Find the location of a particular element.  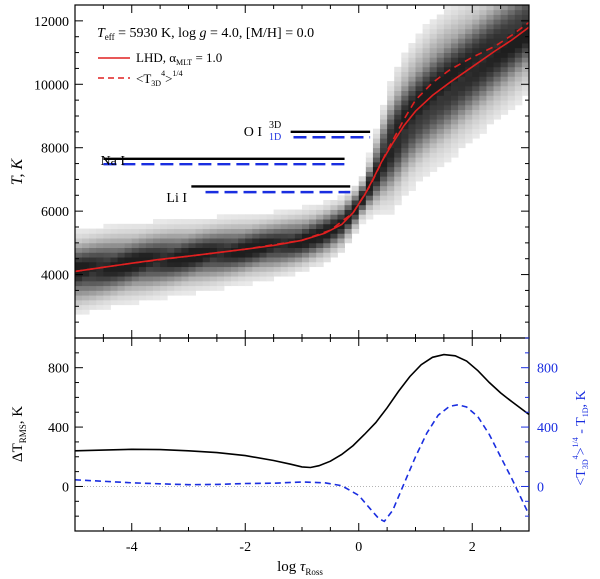

left-ylabel-a: ΔT is located at coordinates (18, 452).